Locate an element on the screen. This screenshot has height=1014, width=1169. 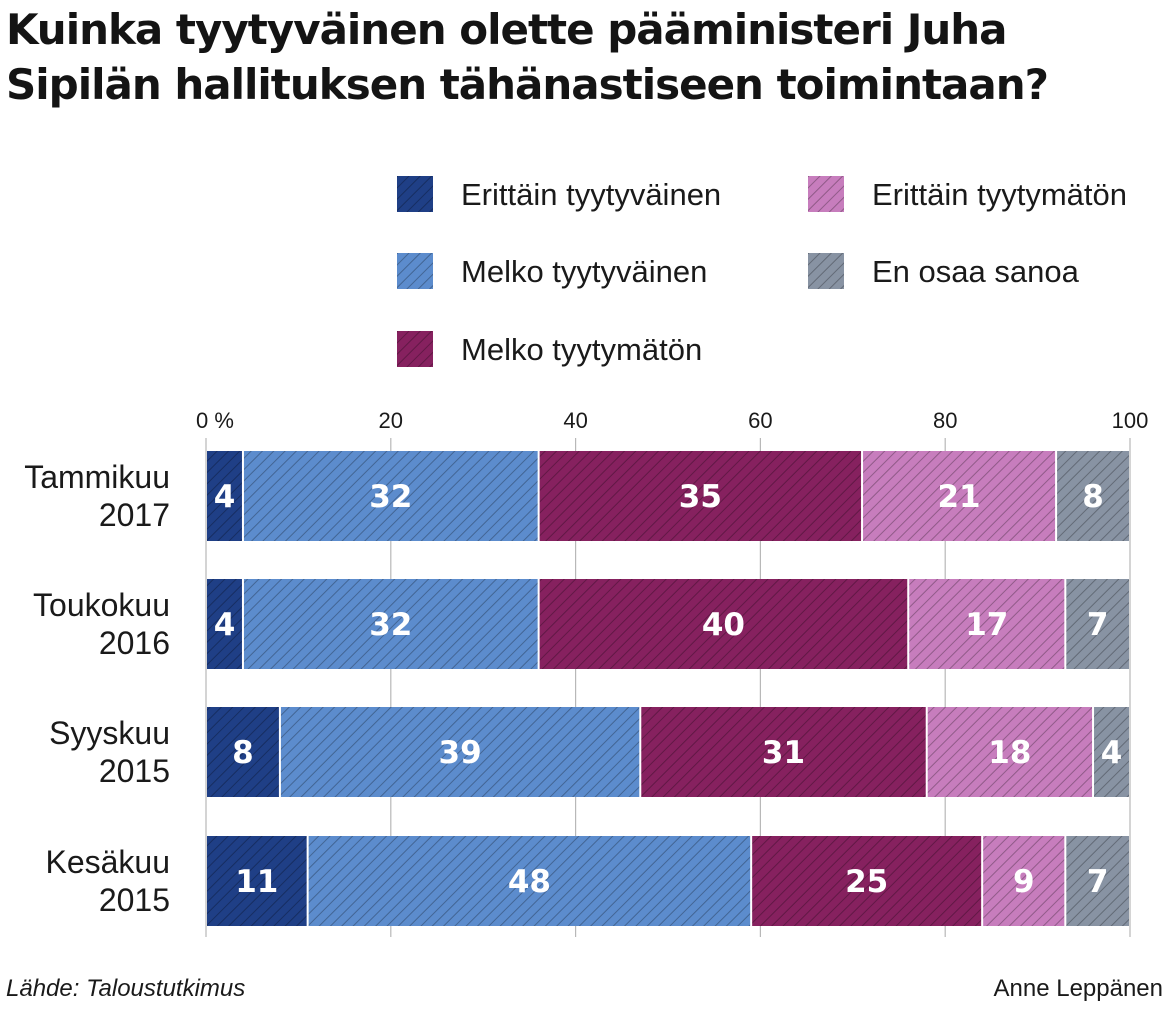
x-tick-label-100: 100 is located at coordinates (1130, 420).